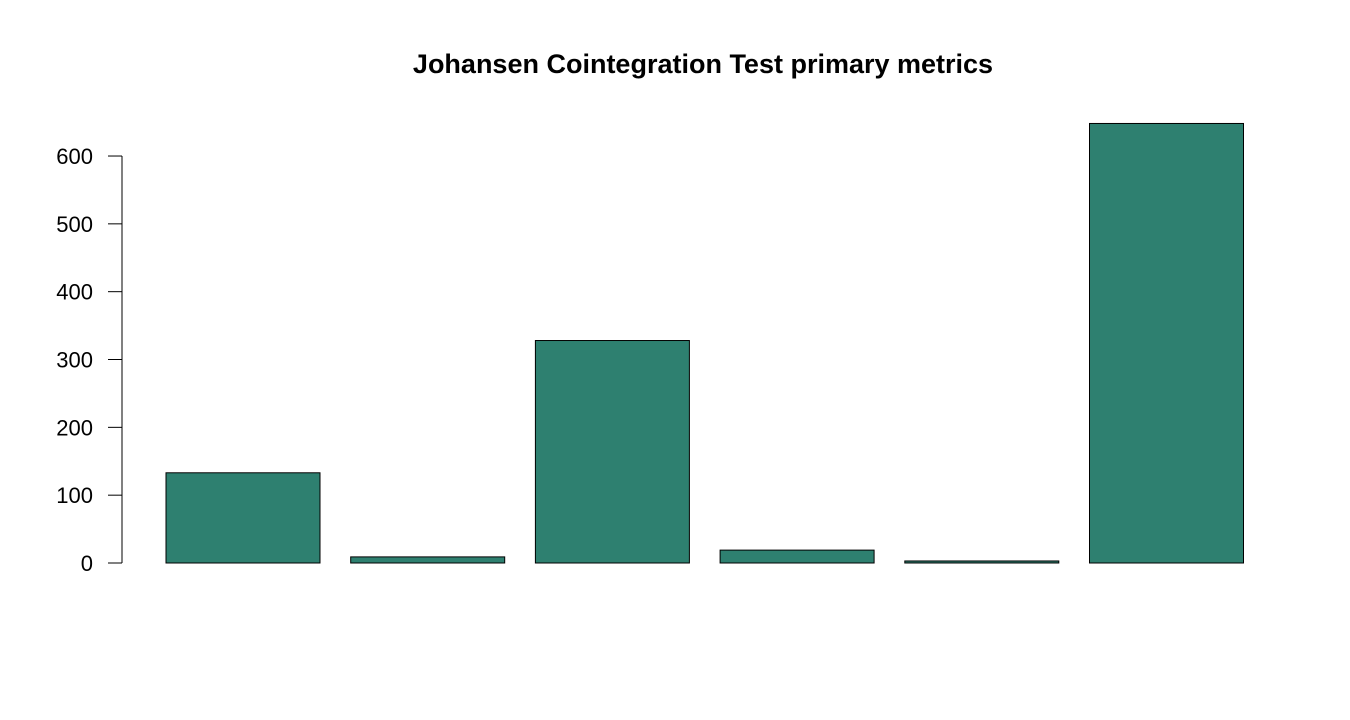  Describe the element at coordinates (74, 360) in the screenshot. I see `y-tick-label: 300` at that location.